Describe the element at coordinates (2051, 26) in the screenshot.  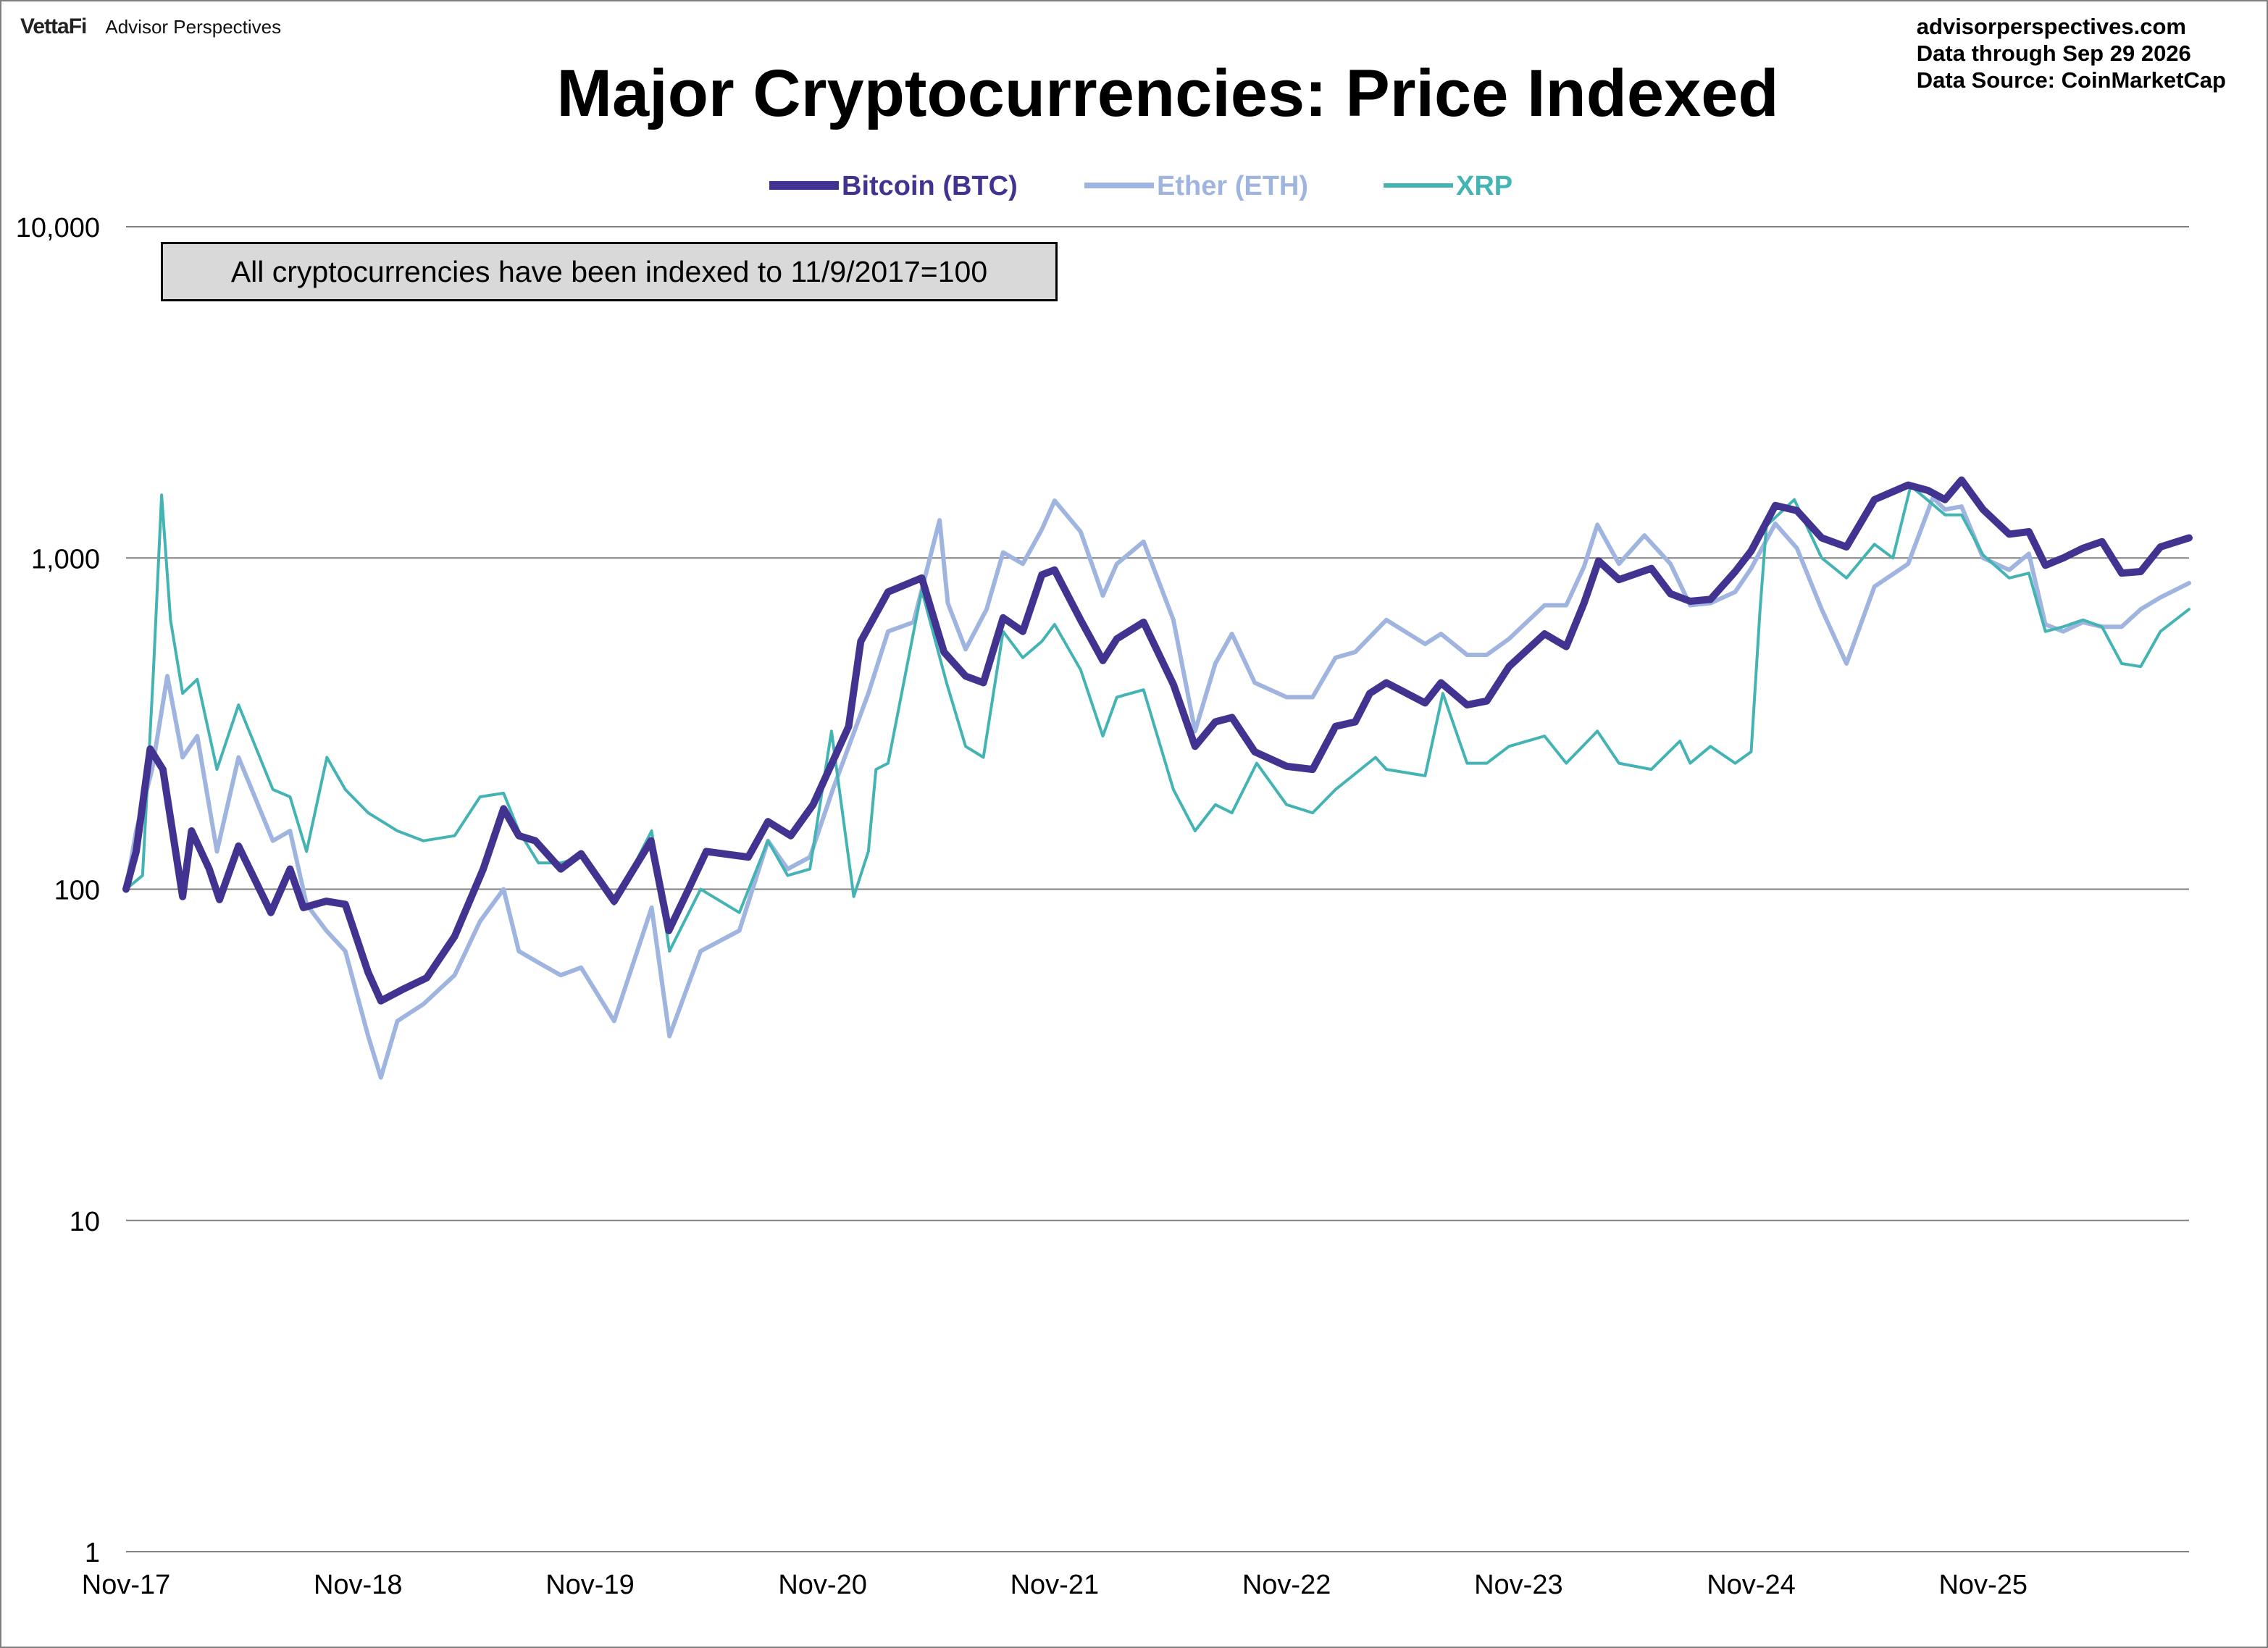
I see `site-url: advisorperspectives.com` at that location.